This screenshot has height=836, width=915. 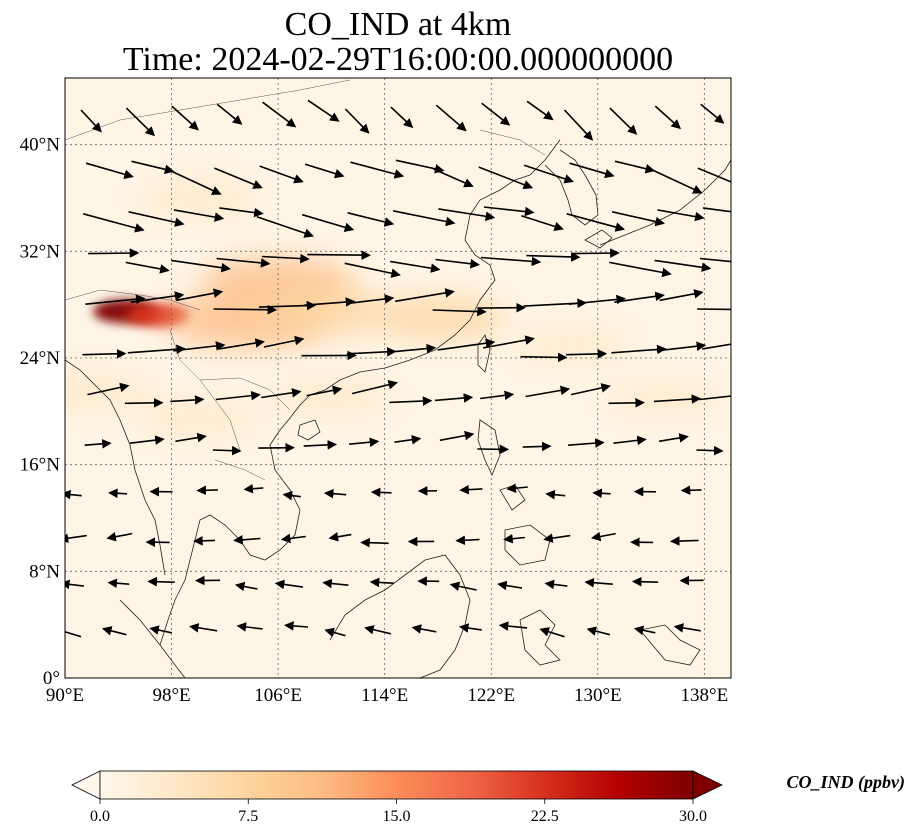 I want to click on coastline-mindanao, so click(x=527, y=545).